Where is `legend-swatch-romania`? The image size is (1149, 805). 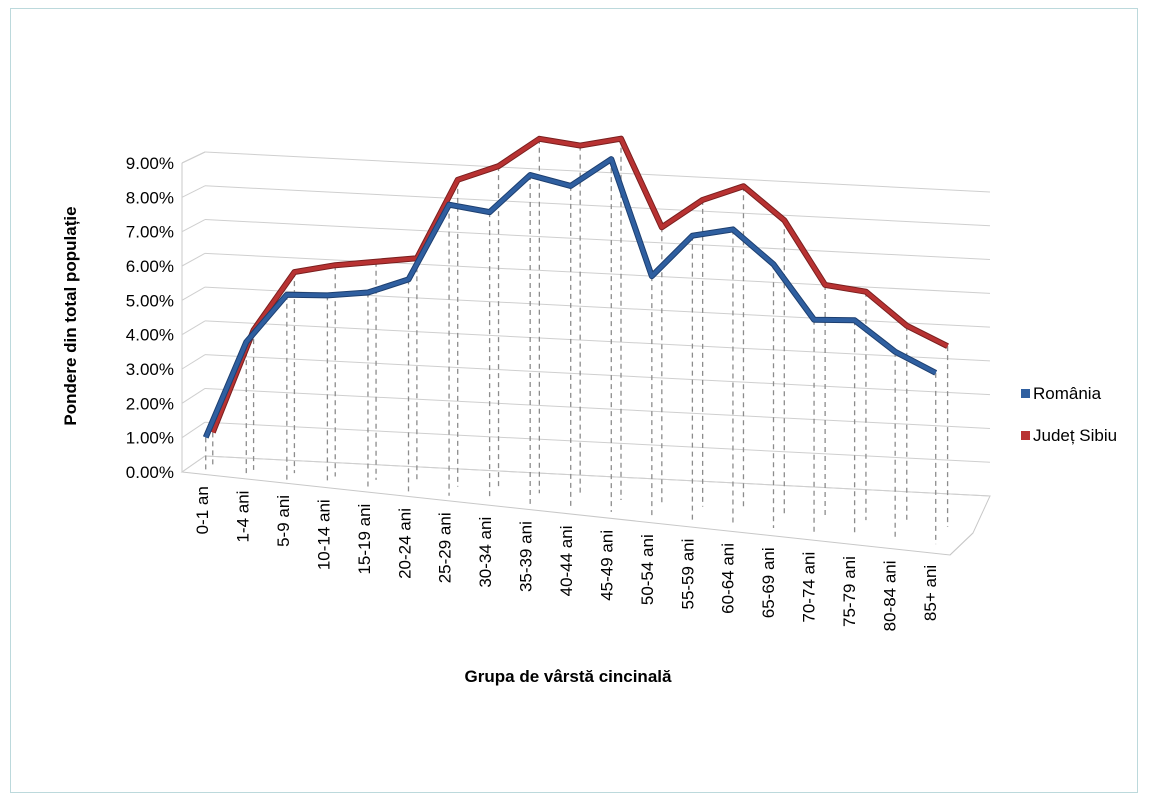
legend-swatch-romania is located at coordinates (1025, 393).